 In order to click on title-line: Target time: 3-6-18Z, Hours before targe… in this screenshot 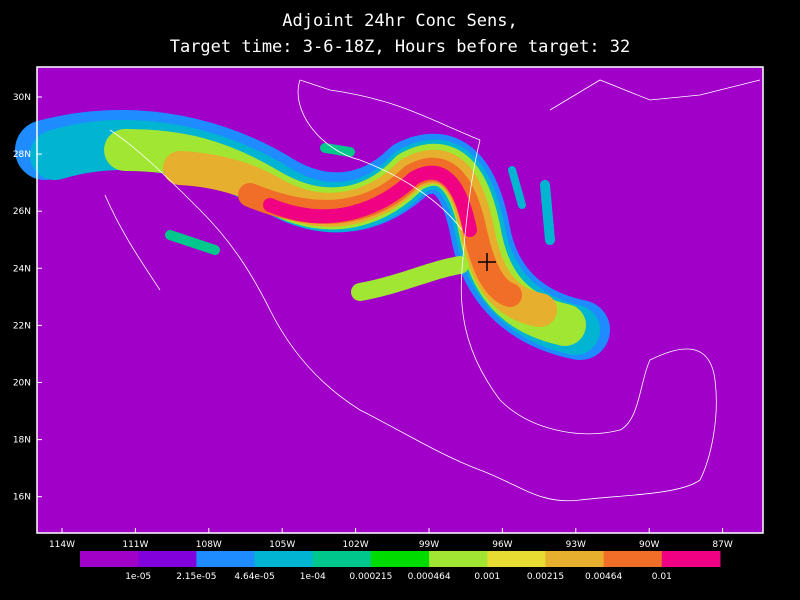, I will do `click(400, 47)`.